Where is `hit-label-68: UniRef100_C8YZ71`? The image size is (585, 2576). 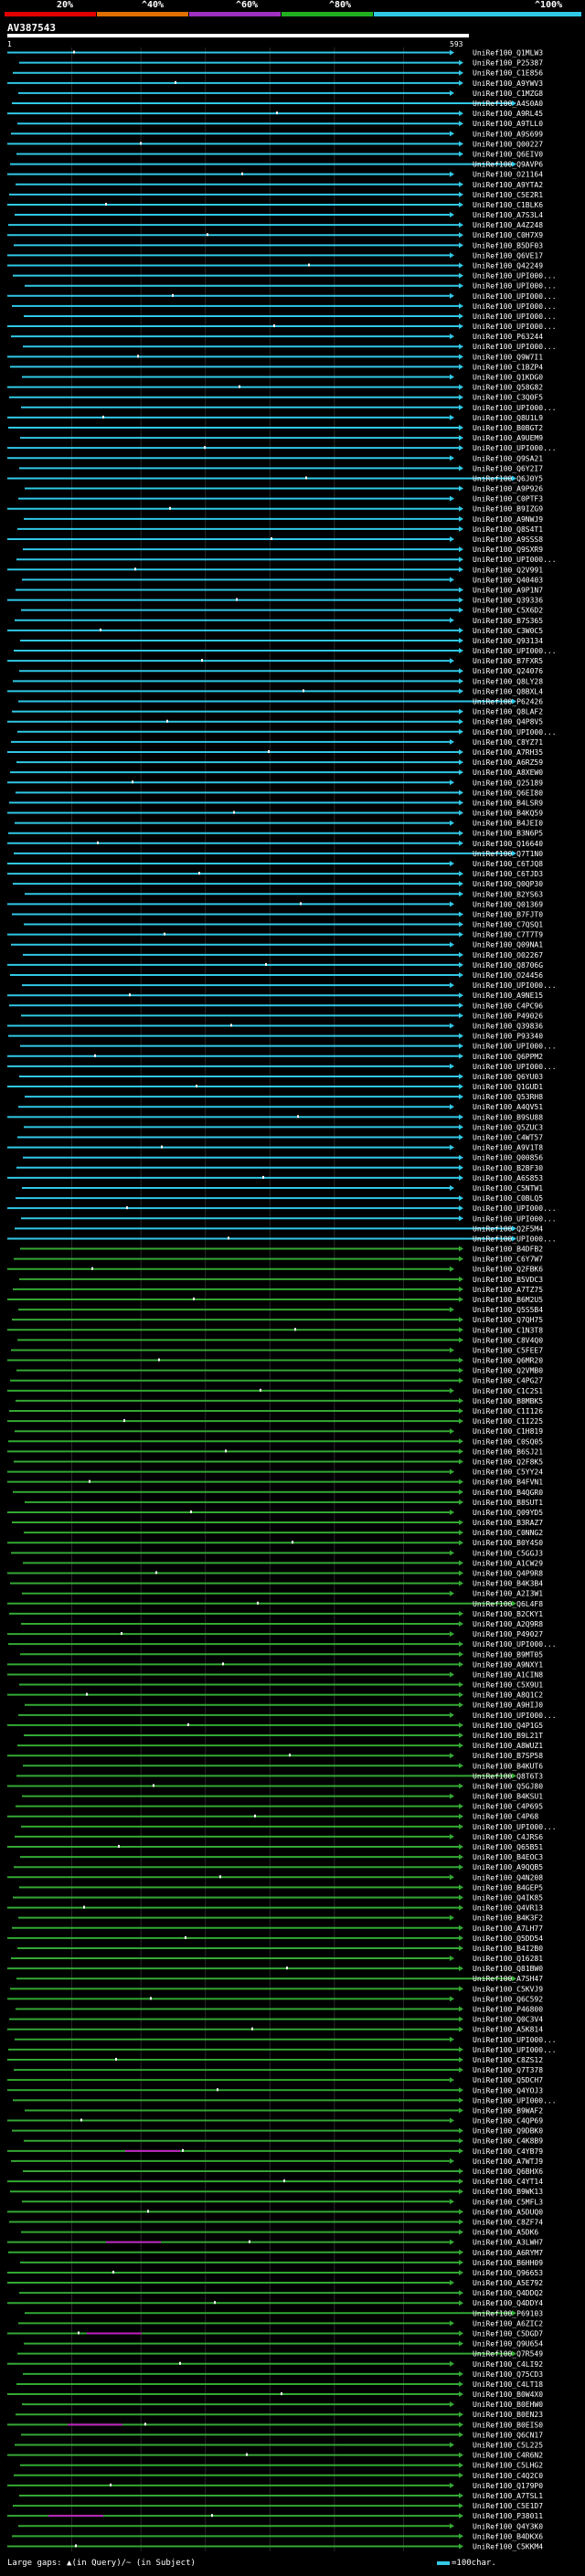
hit-label-68: UniRef100_C8YZ71 is located at coordinates (508, 742).